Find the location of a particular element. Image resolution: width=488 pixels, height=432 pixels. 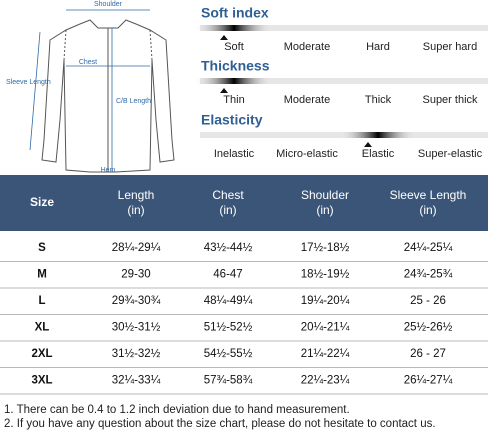

scale-title: Soft index is located at coordinates (235, 13).